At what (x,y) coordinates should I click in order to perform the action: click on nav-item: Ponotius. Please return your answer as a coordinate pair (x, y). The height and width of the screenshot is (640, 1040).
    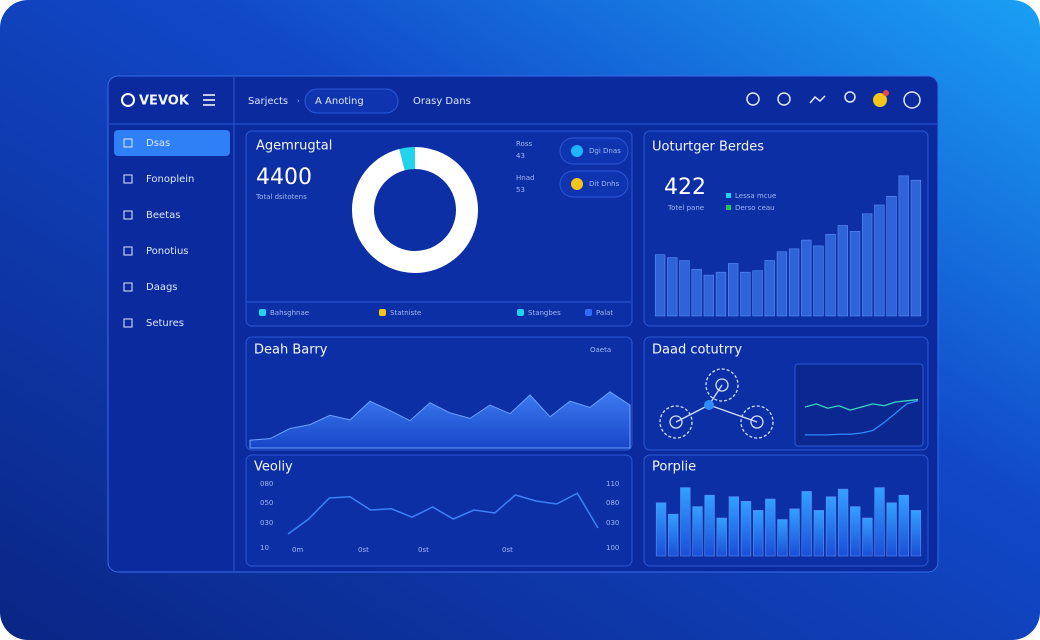
    Looking at the image, I should click on (167, 251).